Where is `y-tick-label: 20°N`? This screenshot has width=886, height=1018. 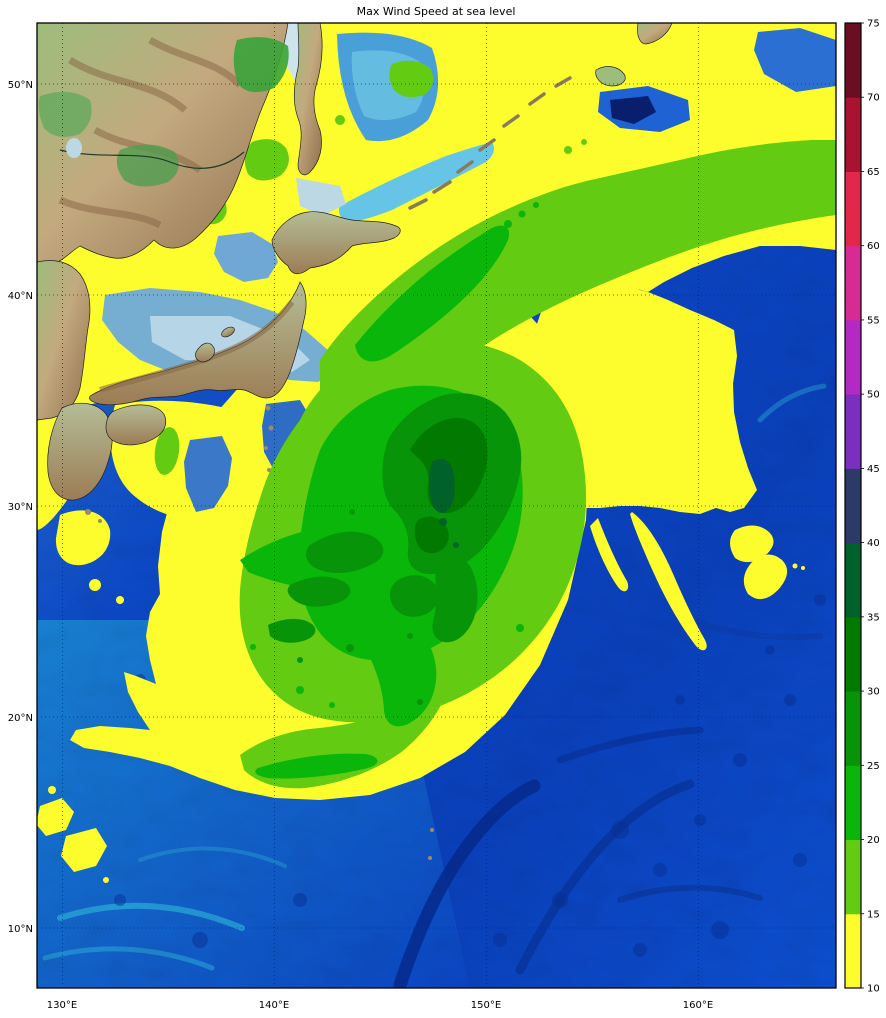 y-tick-label: 20°N is located at coordinates (20, 718).